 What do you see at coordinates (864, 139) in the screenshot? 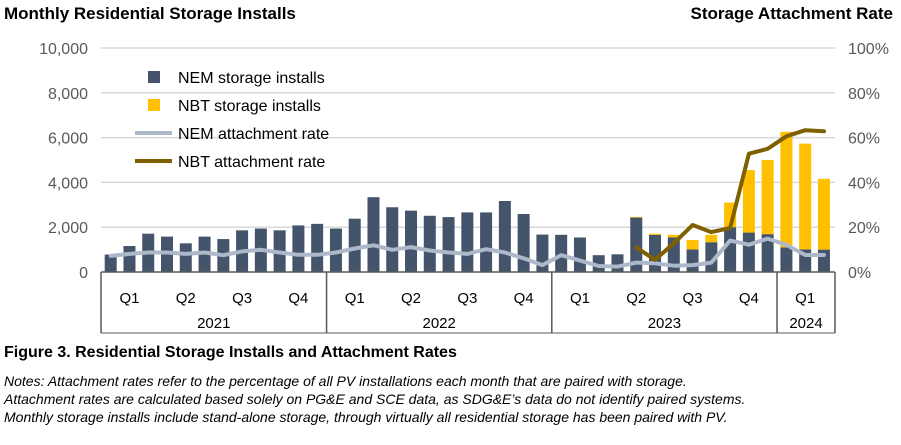
I see `right-tick-label: 60%` at bounding box center [864, 139].